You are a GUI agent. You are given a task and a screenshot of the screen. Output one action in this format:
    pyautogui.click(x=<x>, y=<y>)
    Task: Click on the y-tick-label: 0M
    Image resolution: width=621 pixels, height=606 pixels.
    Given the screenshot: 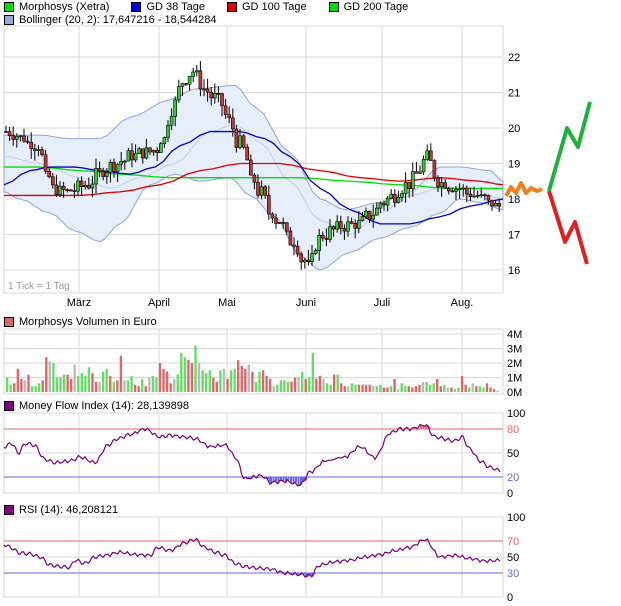 What is the action you would take?
    pyautogui.click(x=514, y=393)
    